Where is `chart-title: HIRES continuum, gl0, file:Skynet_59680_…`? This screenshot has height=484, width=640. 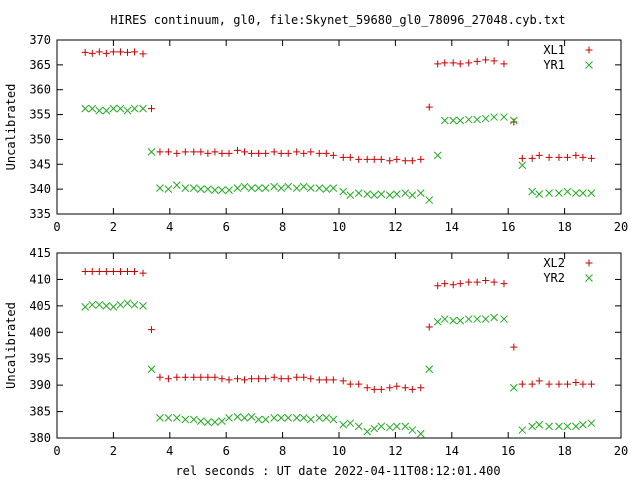
chart-title: HIRES continuum, gl0, file:Skynet_59680_… is located at coordinates (337, 20).